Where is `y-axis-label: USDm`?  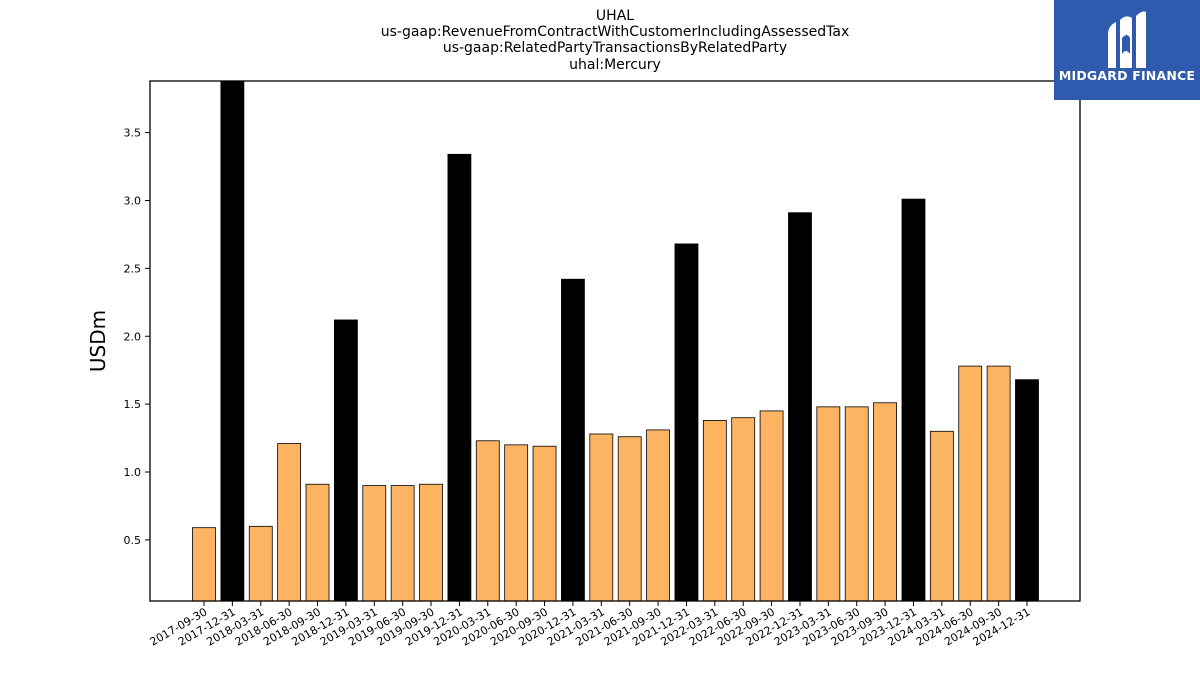 y-axis-label: USDm is located at coordinates (98, 341).